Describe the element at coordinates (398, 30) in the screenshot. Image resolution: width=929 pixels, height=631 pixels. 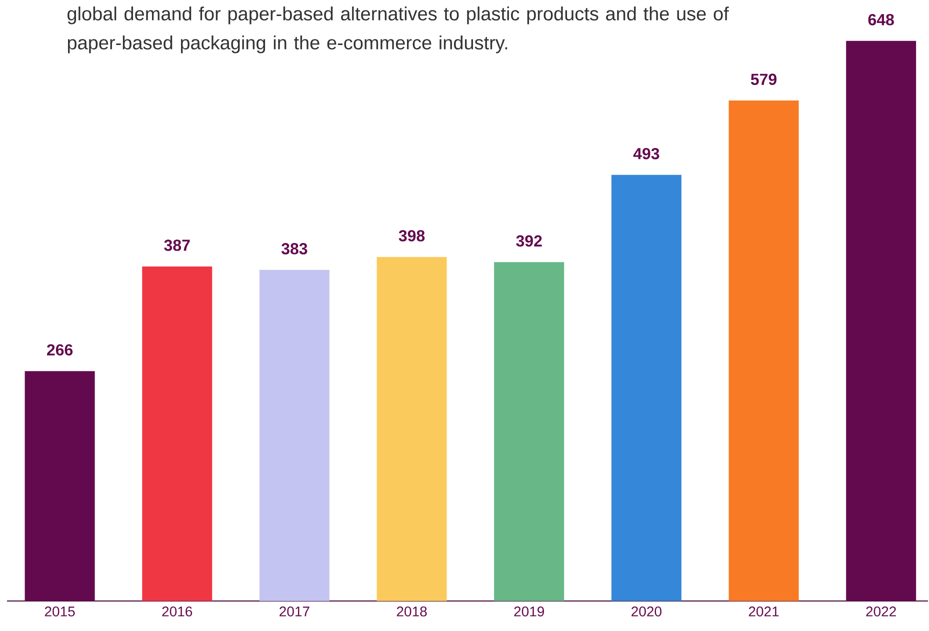
I see `annotation: global demand for paper-based alternatives to plastic products and the use of paper-based packaging in the e-commerce industry.` at that location.